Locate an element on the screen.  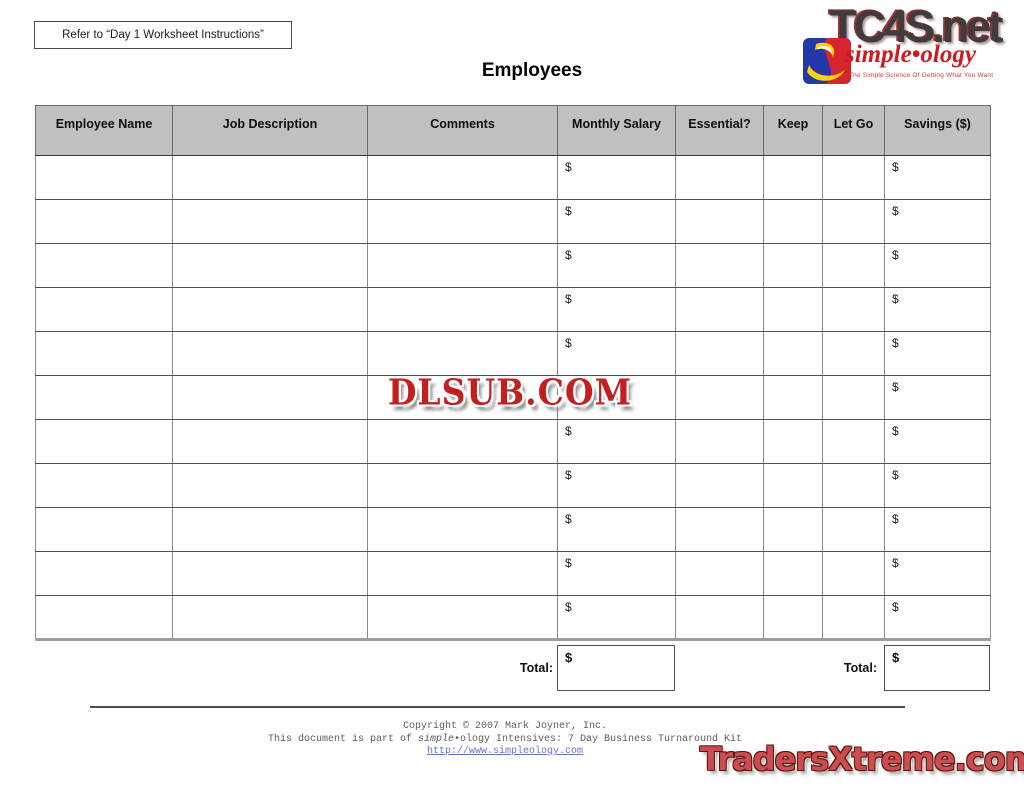
tc4s-site-name: TC4S.net is located at coordinates (916, 26).